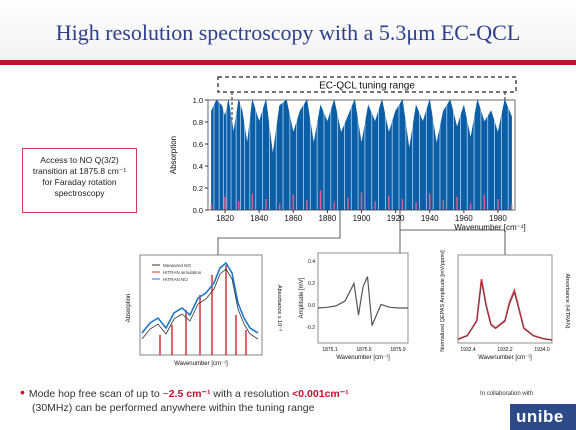 This screenshot has height=430, width=576. I want to click on inset2-signal-line, so click(362, 301).